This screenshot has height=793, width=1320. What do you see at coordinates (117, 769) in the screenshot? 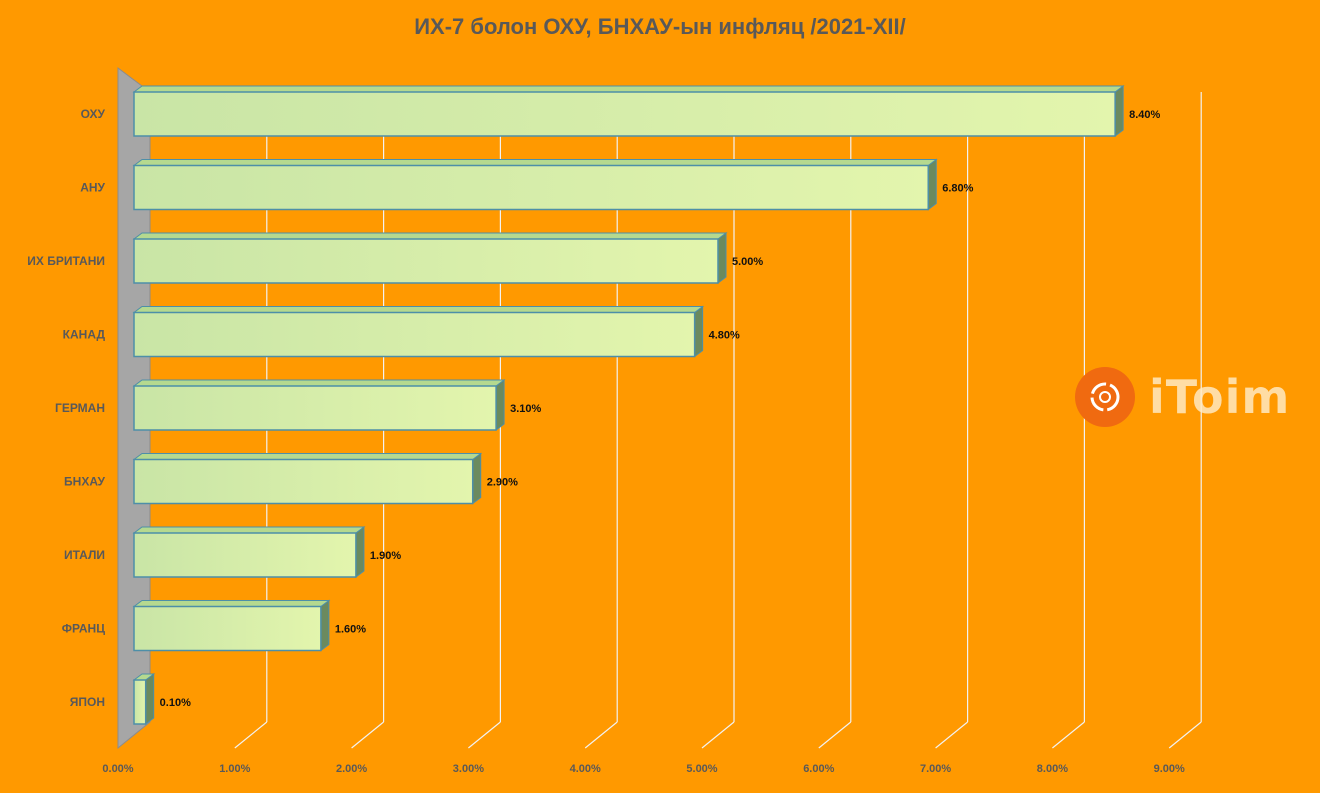
I see `x-tick-label: 0.00%` at bounding box center [117, 769].